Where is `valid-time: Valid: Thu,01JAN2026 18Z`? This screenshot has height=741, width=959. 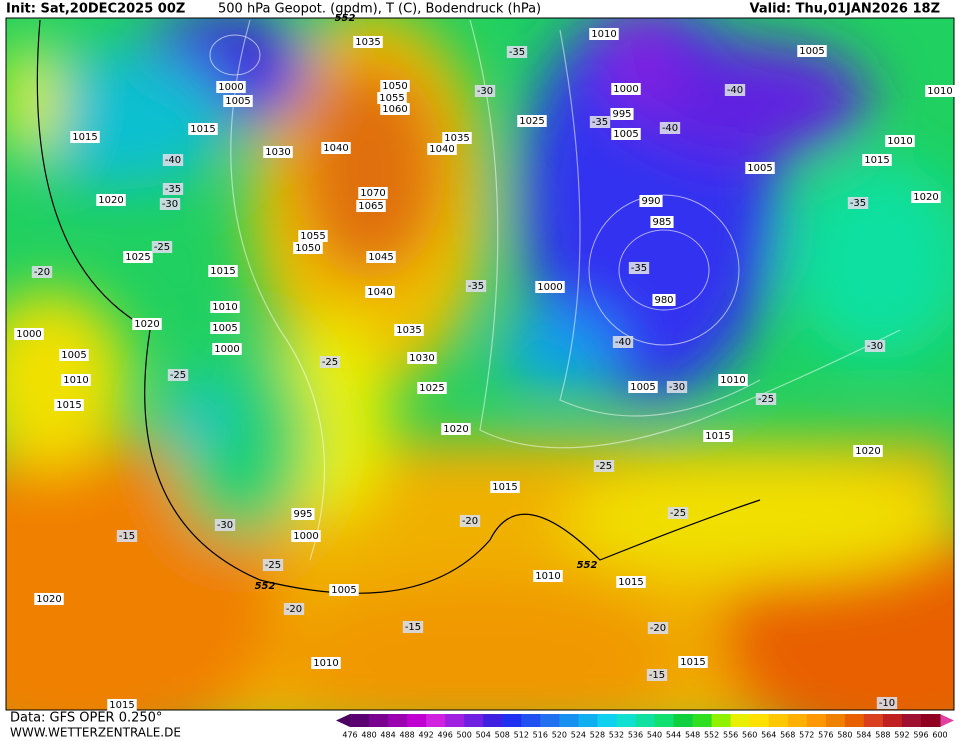 valid-time: Valid: Thu,01JAN2026 18Z is located at coordinates (845, 9).